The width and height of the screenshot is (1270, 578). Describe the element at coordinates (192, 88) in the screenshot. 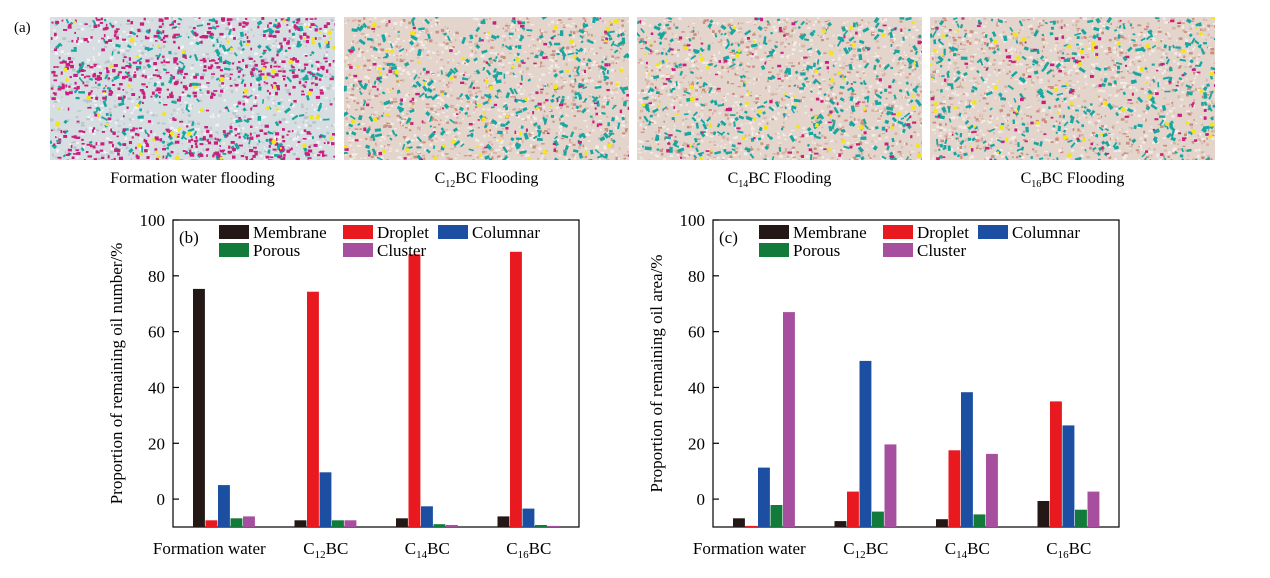

I see `photo-formation-water` at that location.